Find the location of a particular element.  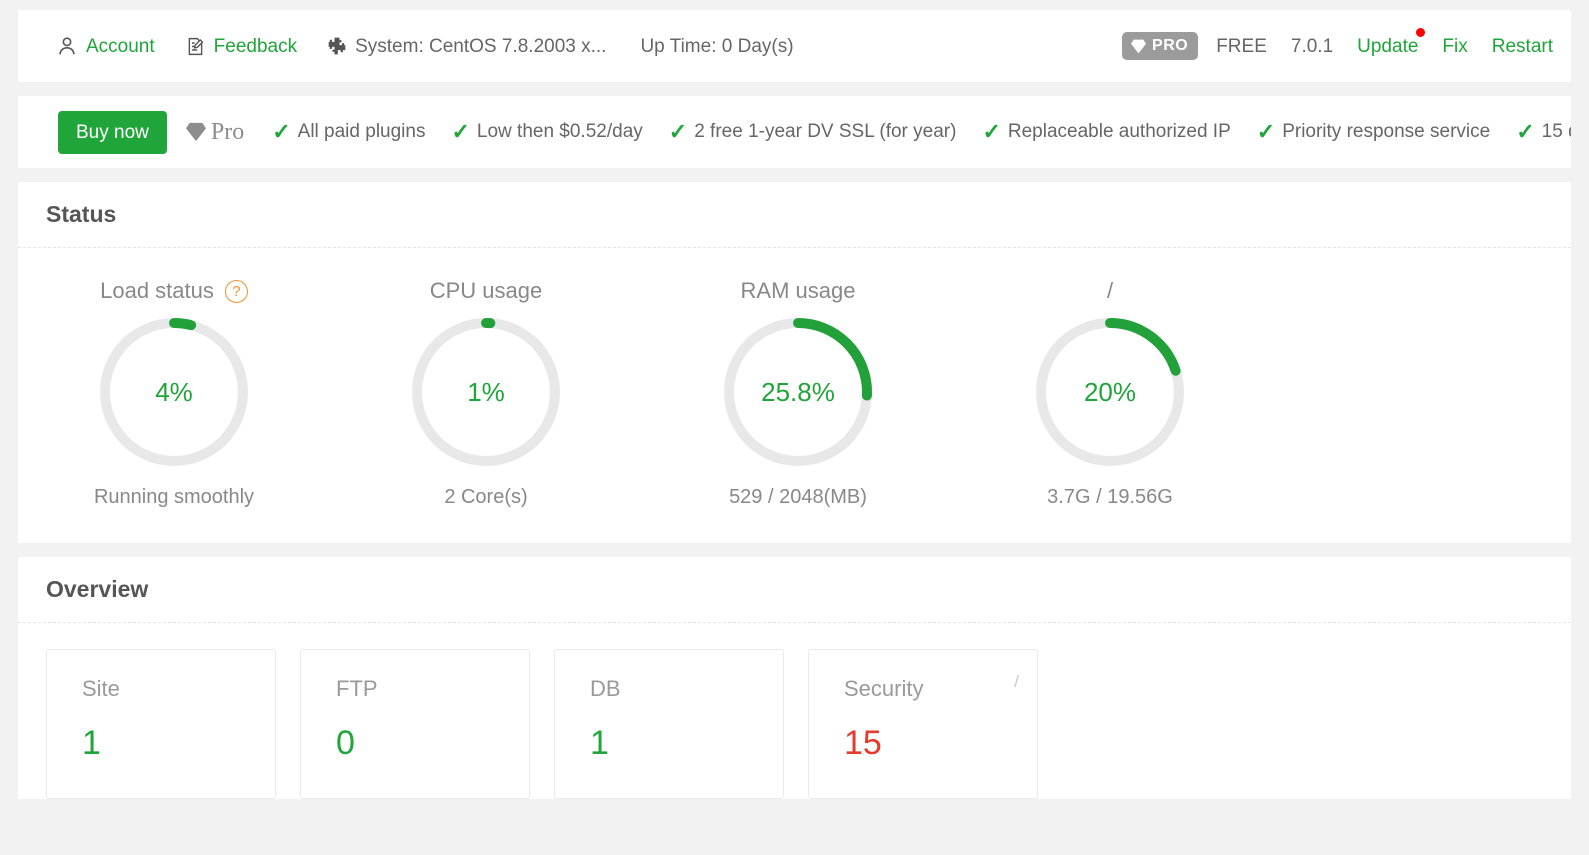

uptime-label: Up Time: 0 Day(s) is located at coordinates (717, 46).